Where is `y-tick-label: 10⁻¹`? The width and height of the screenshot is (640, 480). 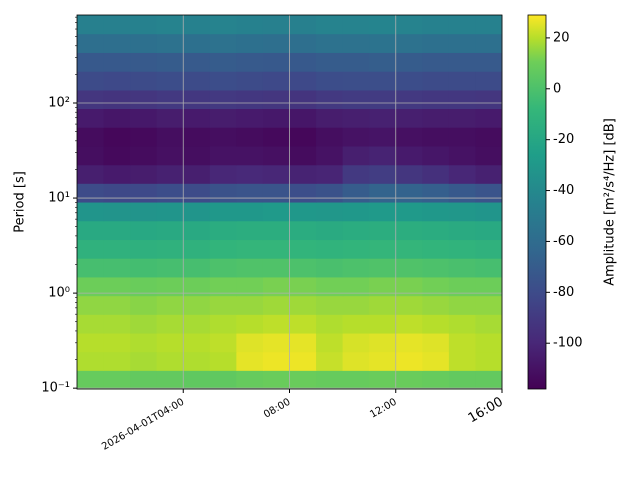
y-tick-label: 10⁻¹ is located at coordinates (55, 388).